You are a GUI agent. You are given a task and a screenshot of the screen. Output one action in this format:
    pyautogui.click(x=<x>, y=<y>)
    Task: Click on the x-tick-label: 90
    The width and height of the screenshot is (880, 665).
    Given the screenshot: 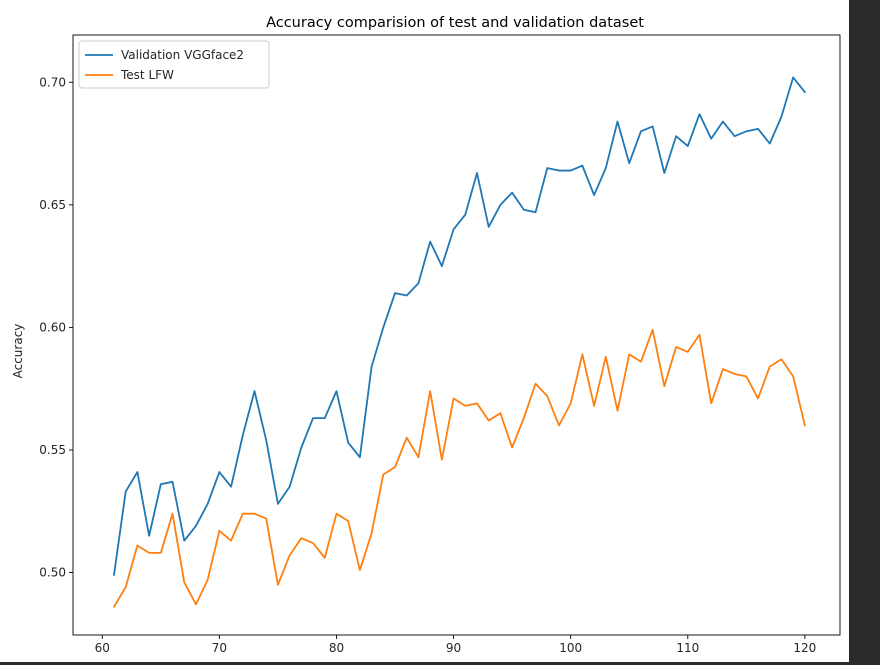 What is the action you would take?
    pyautogui.click(x=453, y=648)
    